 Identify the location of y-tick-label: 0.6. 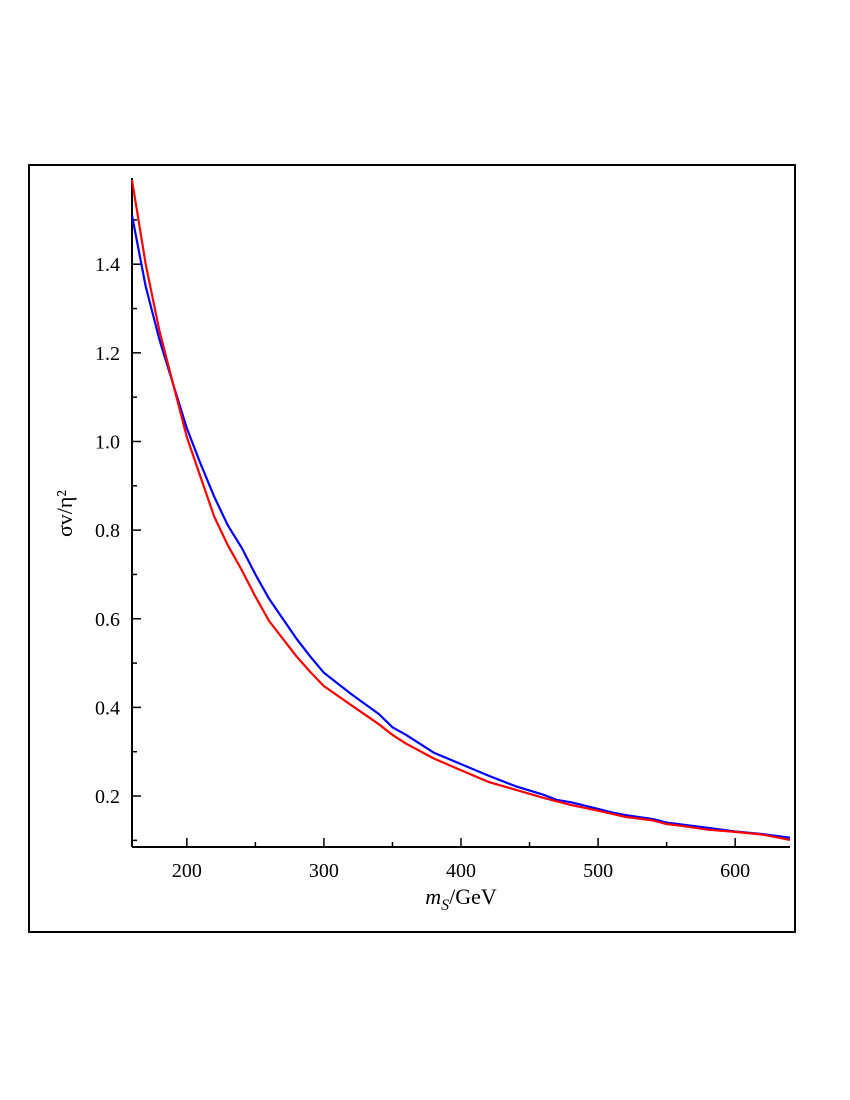
(107, 620).